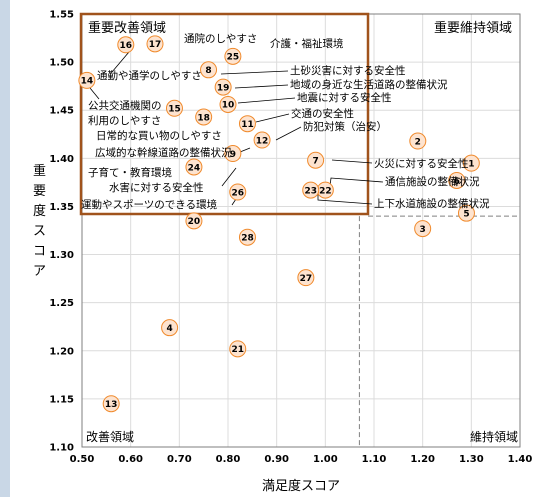 The height and width of the screenshot is (497, 544). I want to click on annotation-26: 運動やスポーツのできる環境, so click(149, 204).